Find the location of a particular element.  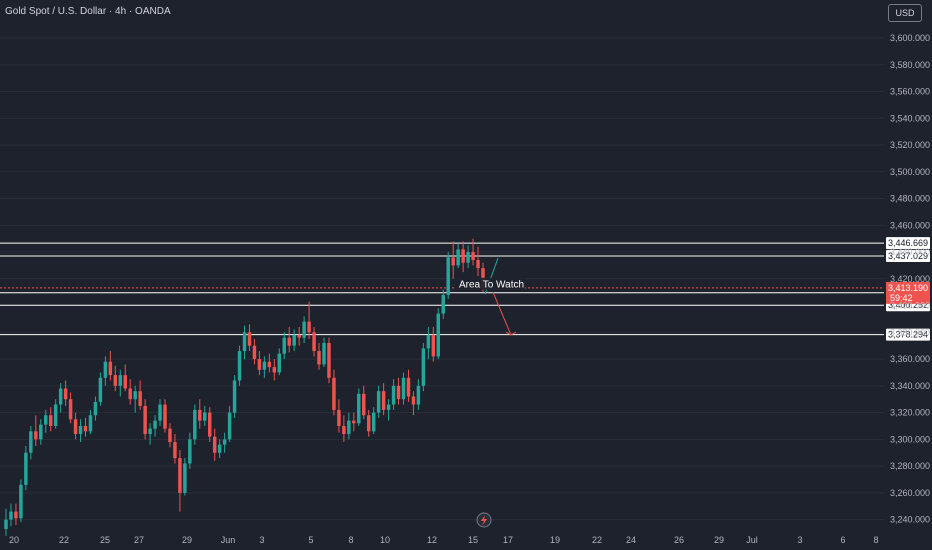

x-tick-label: 6 is located at coordinates (842, 540).